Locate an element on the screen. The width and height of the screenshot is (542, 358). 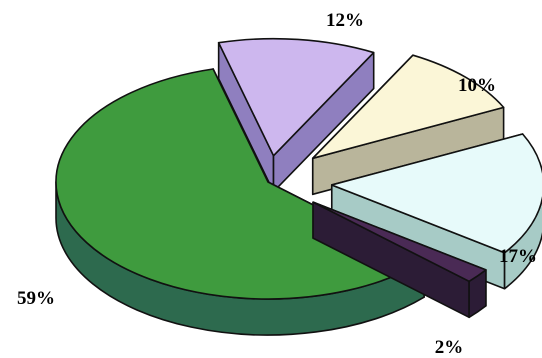
slice-label-59pct: 59% is located at coordinates (36, 298).